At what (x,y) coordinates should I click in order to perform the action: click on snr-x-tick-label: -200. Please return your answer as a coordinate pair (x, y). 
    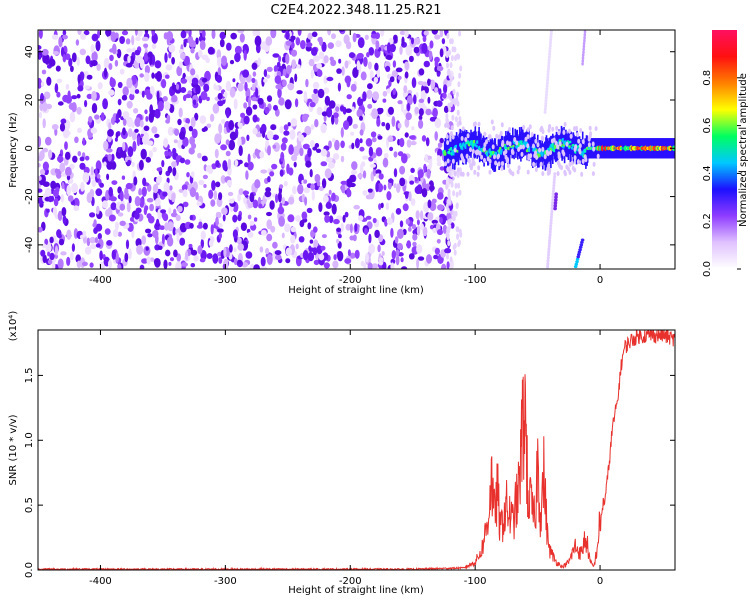
    Looking at the image, I should click on (350, 581).